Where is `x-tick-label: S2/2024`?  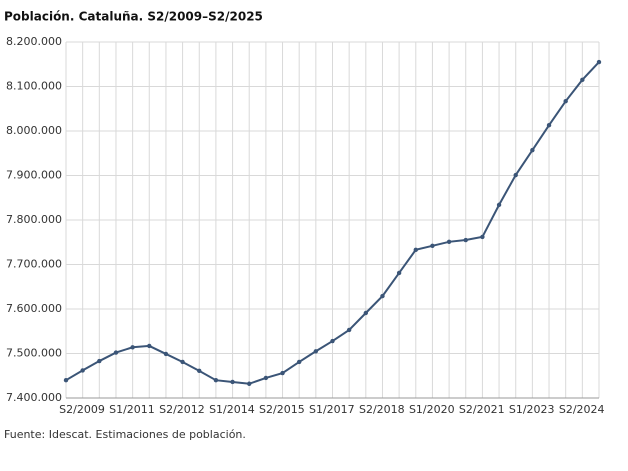 x-tick-label: S2/2024 is located at coordinates (582, 409).